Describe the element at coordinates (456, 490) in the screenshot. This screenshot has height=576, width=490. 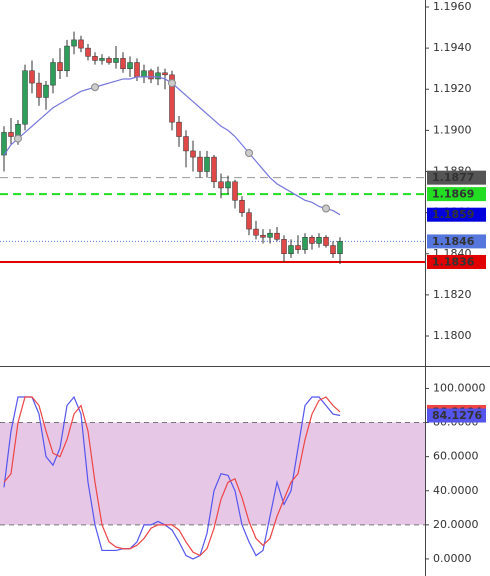
I see `y-tick-label: 40.0000` at that location.